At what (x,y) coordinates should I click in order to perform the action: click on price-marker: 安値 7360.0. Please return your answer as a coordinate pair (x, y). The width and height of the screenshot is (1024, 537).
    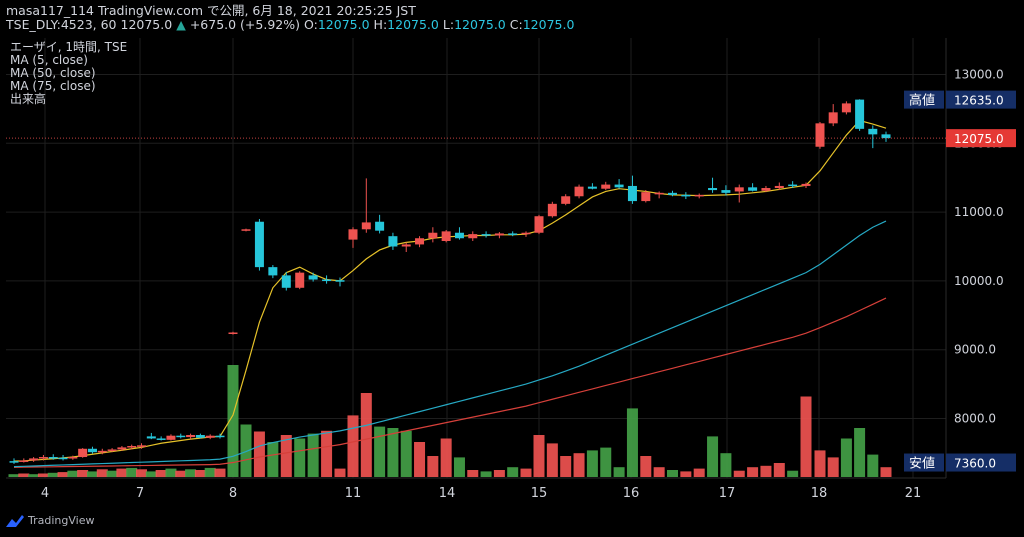
    Looking at the image, I should click on (960, 462).